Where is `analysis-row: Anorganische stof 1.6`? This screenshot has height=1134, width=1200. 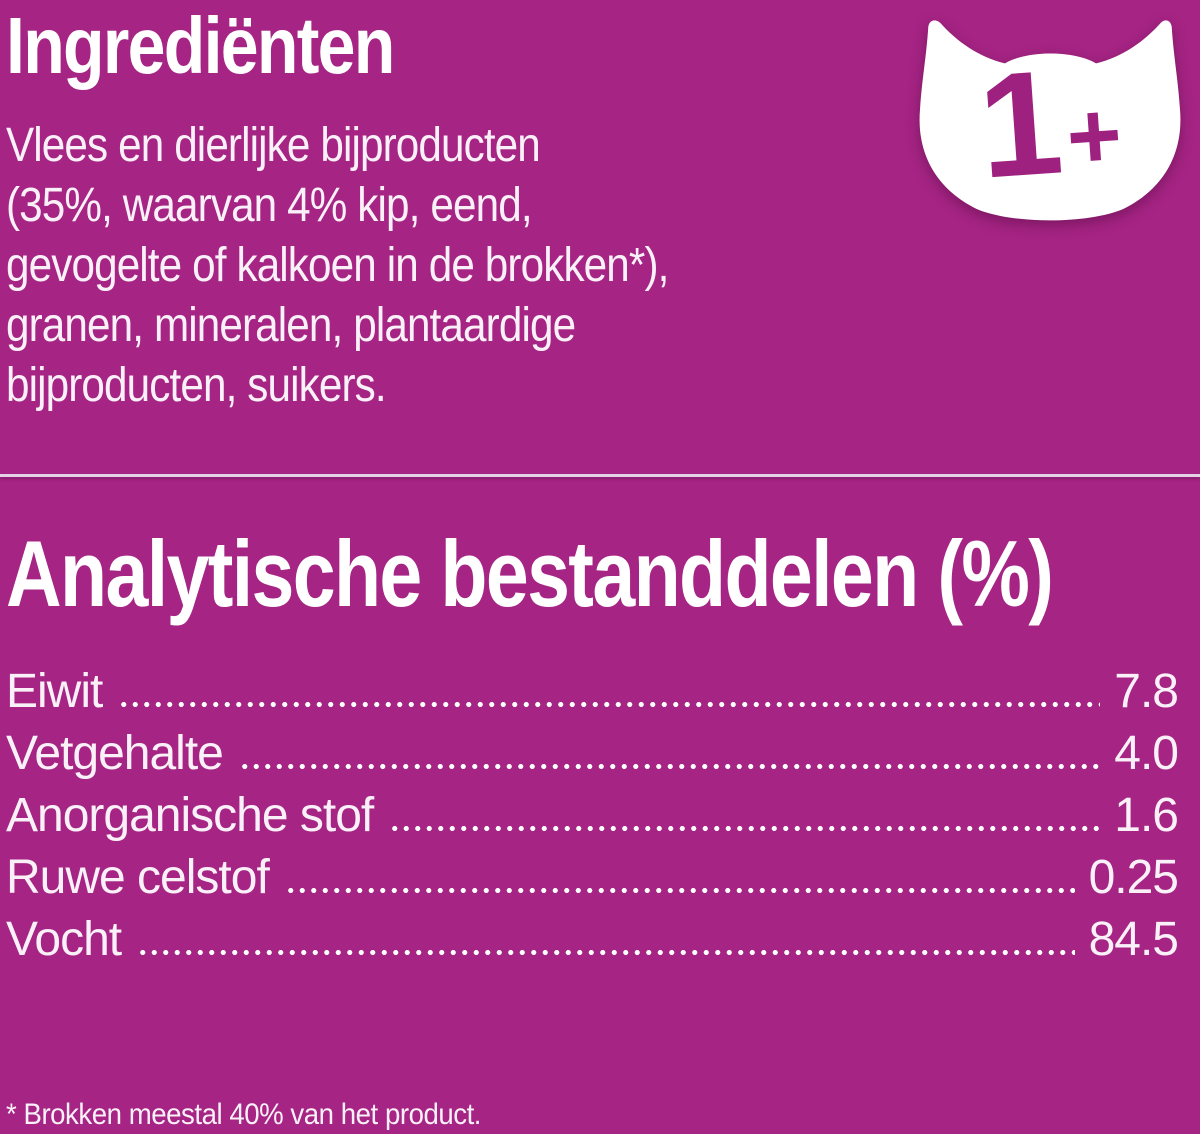
analysis-row: Anorganische stof 1.6 is located at coordinates (600, 810).